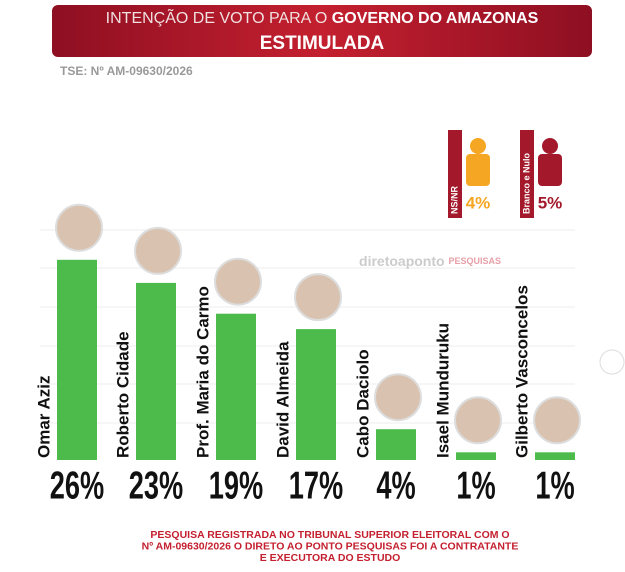 This screenshot has width=625, height=572. Describe the element at coordinates (322, 31) in the screenshot. I see `title-banner` at that location.